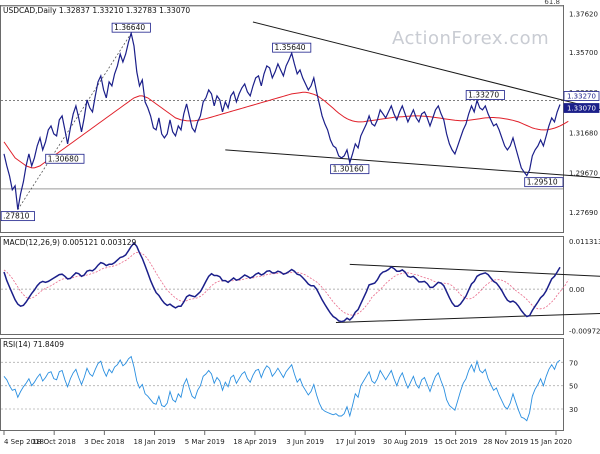 The height and width of the screenshot is (454, 600). I want to click on rsi-y-tick: 30, so click(573, 410).